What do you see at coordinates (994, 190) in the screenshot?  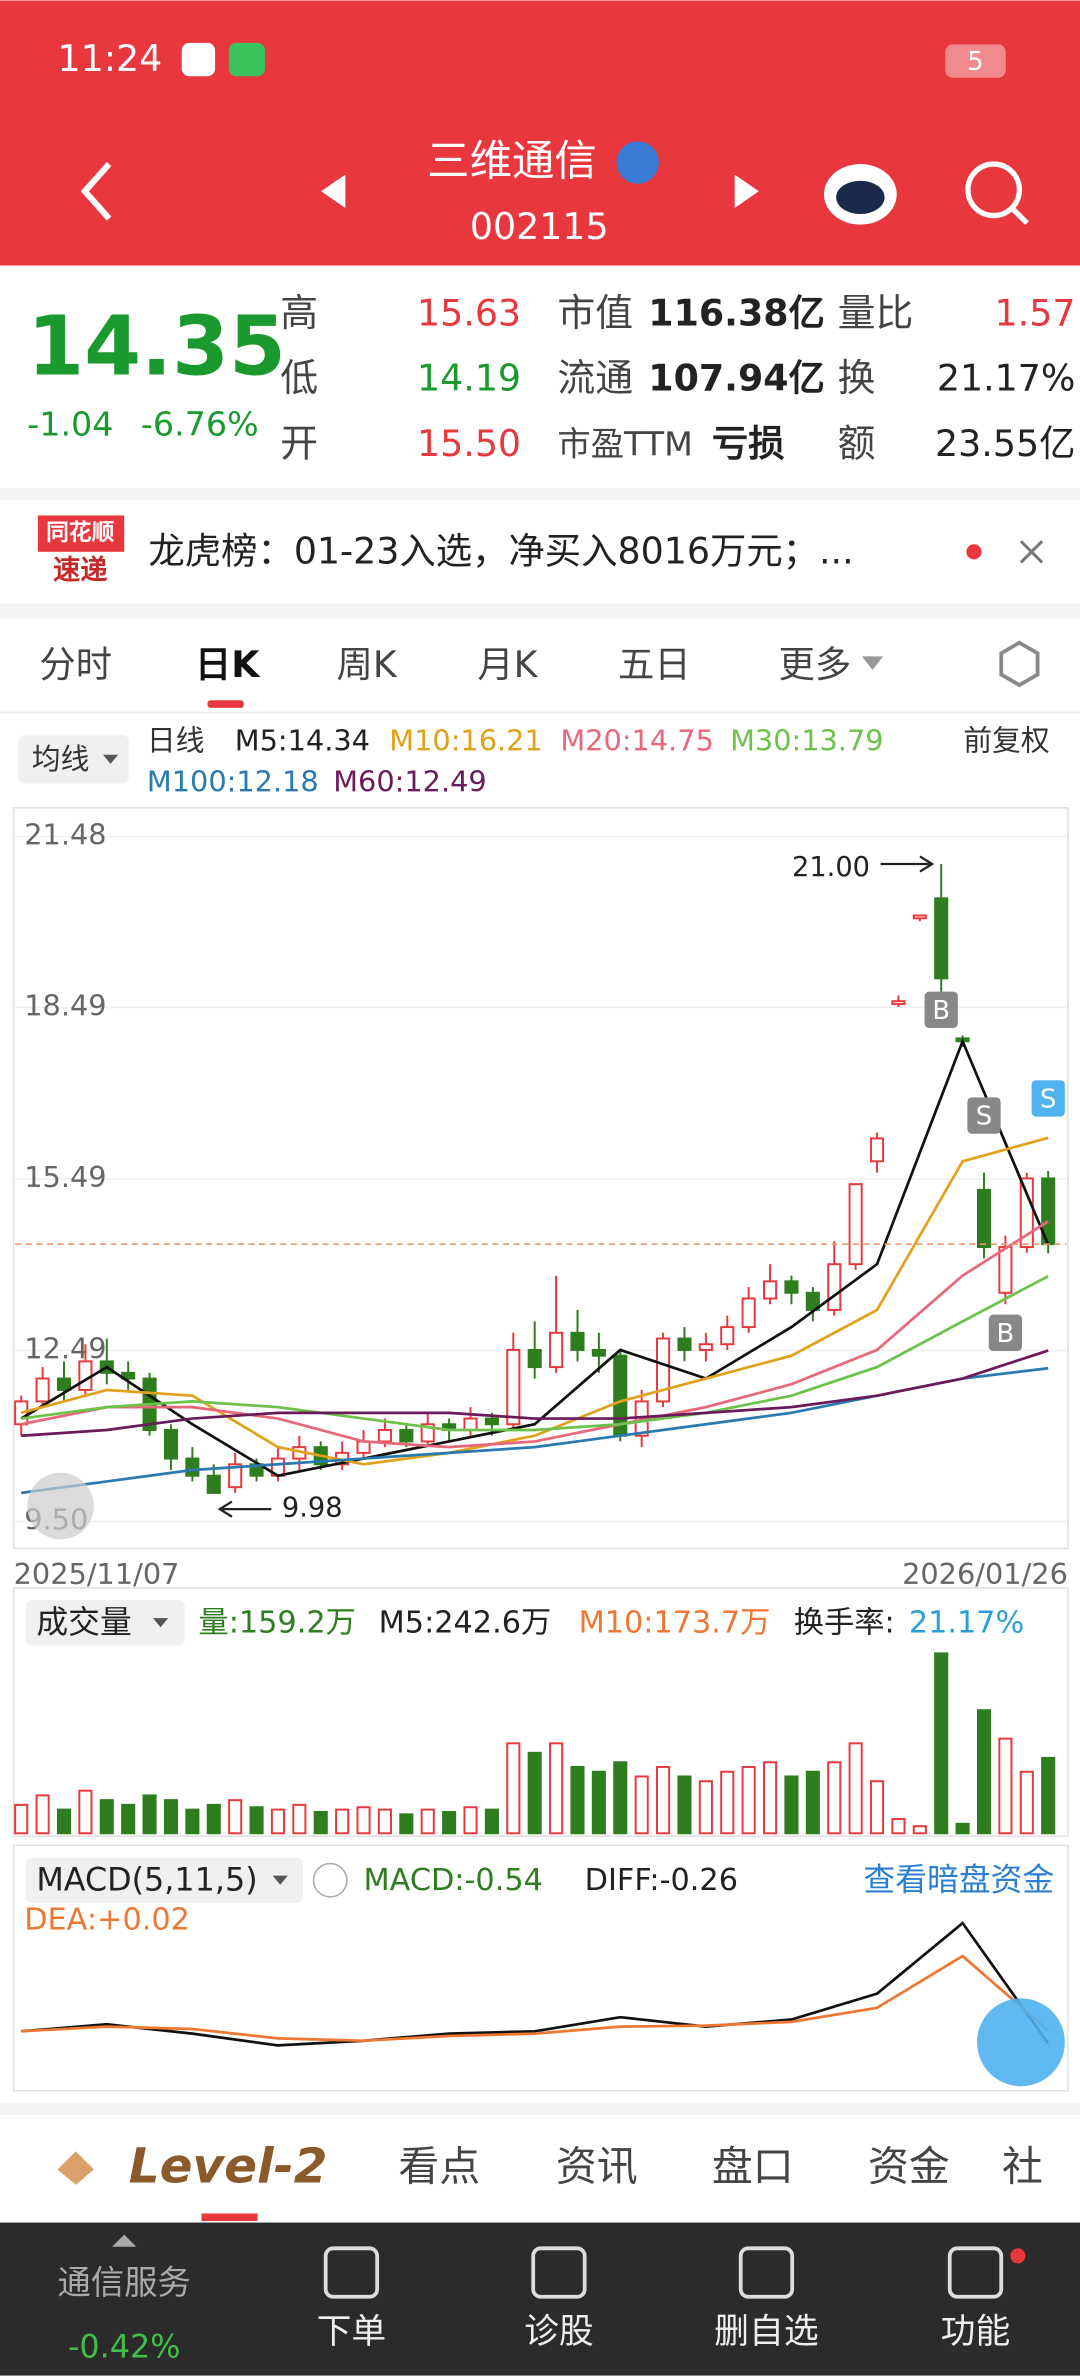 I see `search-button` at bounding box center [994, 190].